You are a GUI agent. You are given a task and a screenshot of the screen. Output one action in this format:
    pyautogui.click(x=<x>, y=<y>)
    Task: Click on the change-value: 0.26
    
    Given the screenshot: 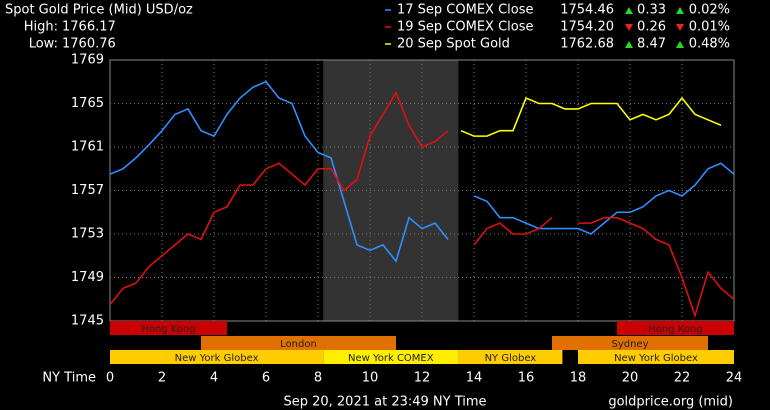 What is the action you would take?
    pyautogui.click(x=651, y=27)
    